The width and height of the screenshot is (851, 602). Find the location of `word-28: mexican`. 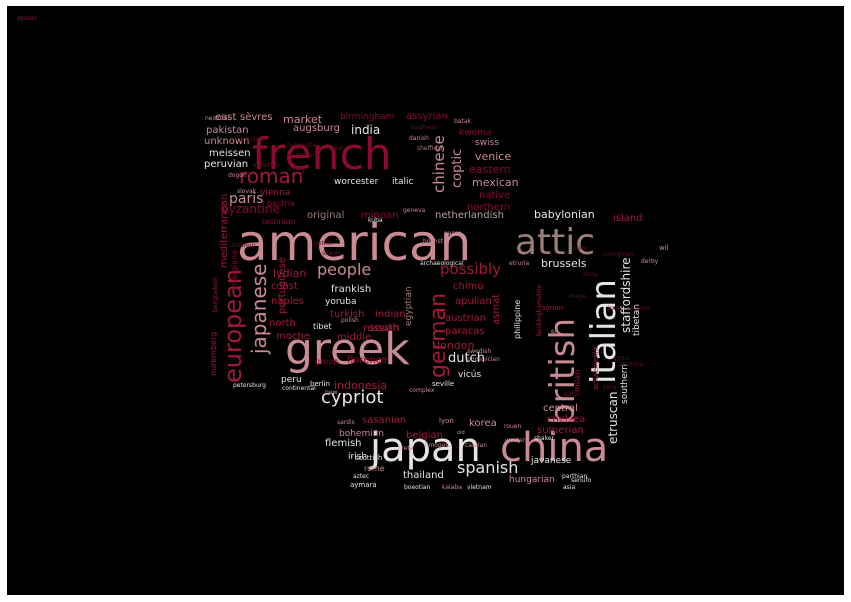

word-28: mexican is located at coordinates (495, 182).